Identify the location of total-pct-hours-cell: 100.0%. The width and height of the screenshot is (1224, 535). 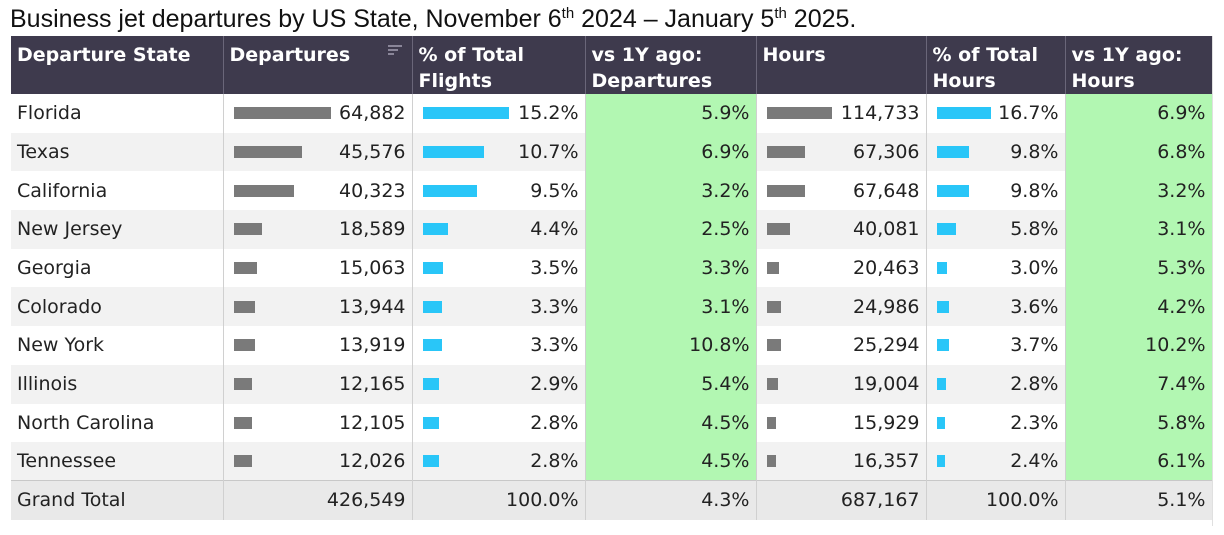
(996, 500).